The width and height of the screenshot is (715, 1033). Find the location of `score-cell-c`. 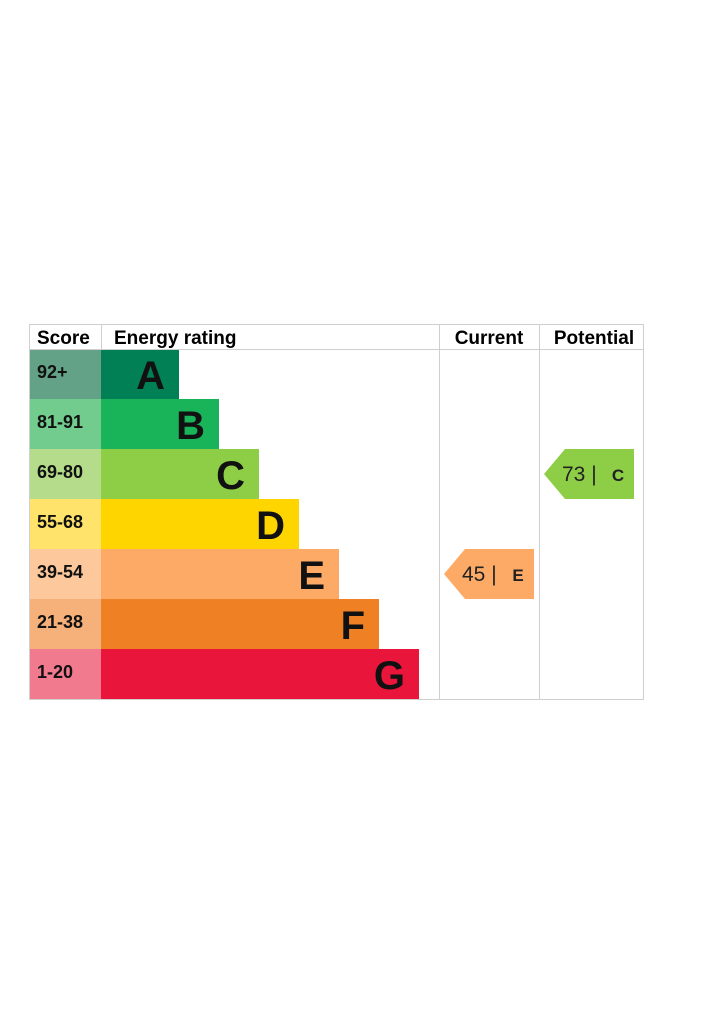

score-cell-c is located at coordinates (65, 474).